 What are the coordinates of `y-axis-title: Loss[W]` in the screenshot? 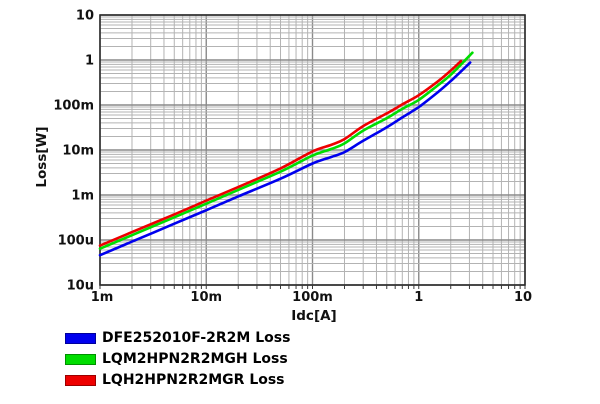 It's located at (42, 156).